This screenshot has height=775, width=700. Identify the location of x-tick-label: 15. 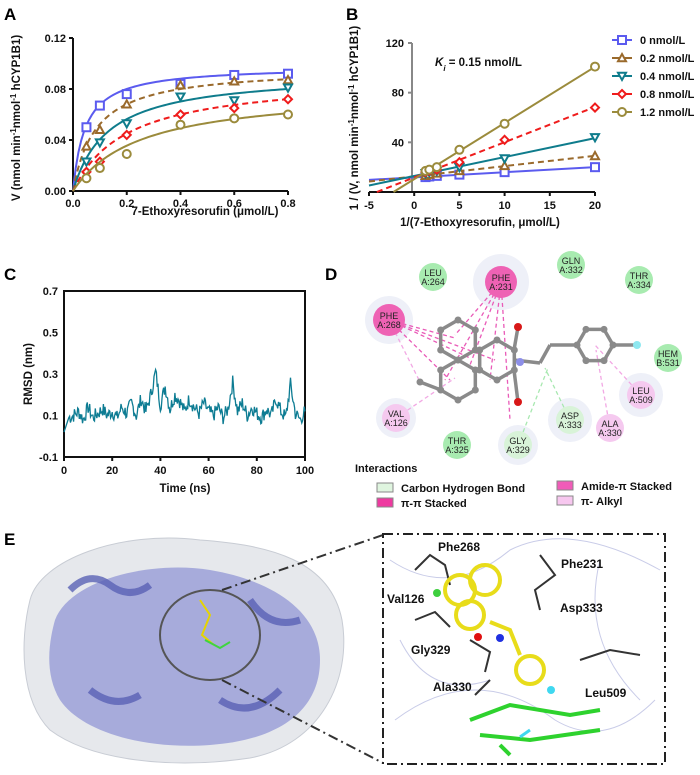
(550, 206).